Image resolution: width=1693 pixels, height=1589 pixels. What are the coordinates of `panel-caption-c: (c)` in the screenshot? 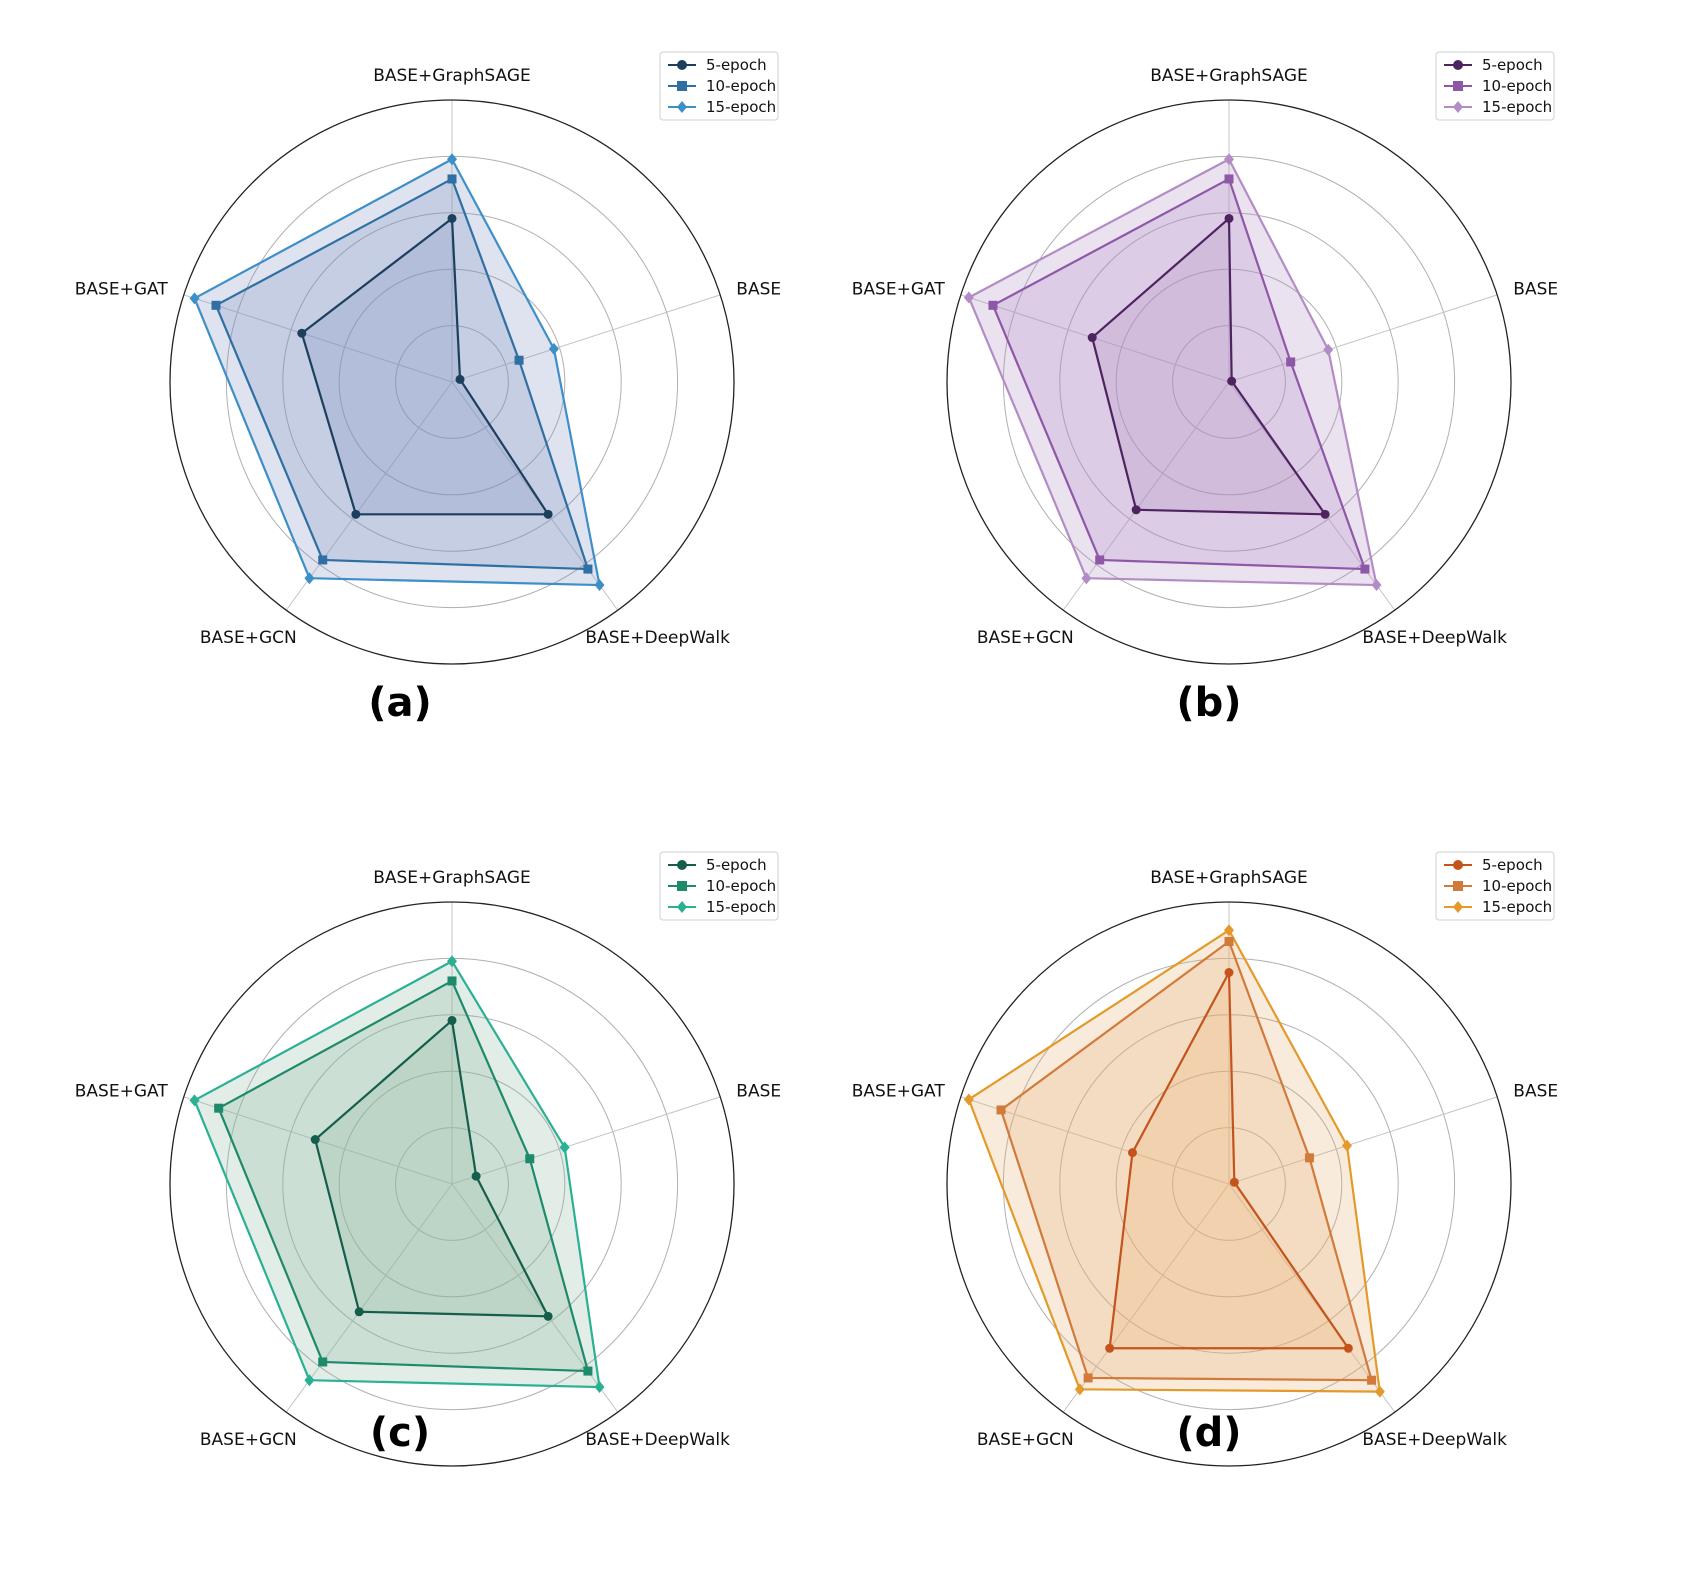 It's located at (400, 1433).